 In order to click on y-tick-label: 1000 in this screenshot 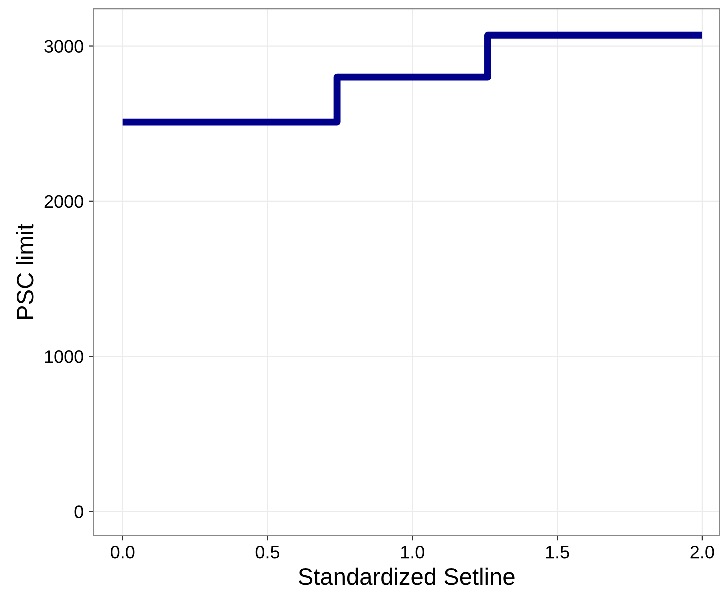, I will do `click(64, 357)`.